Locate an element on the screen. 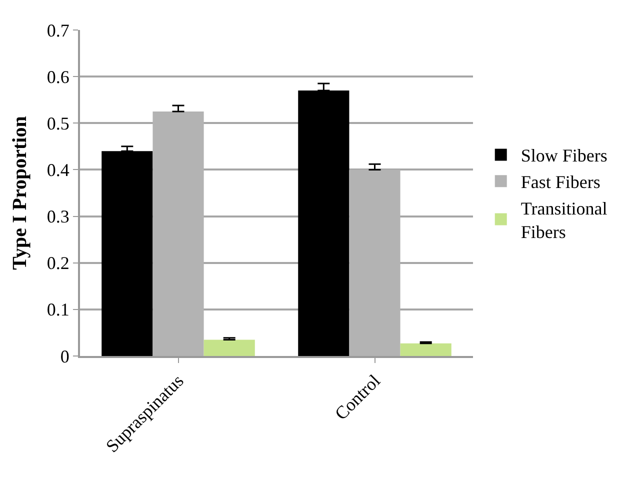 The width and height of the screenshot is (625, 486). y-tick-label: 0.6 is located at coordinates (58, 76).